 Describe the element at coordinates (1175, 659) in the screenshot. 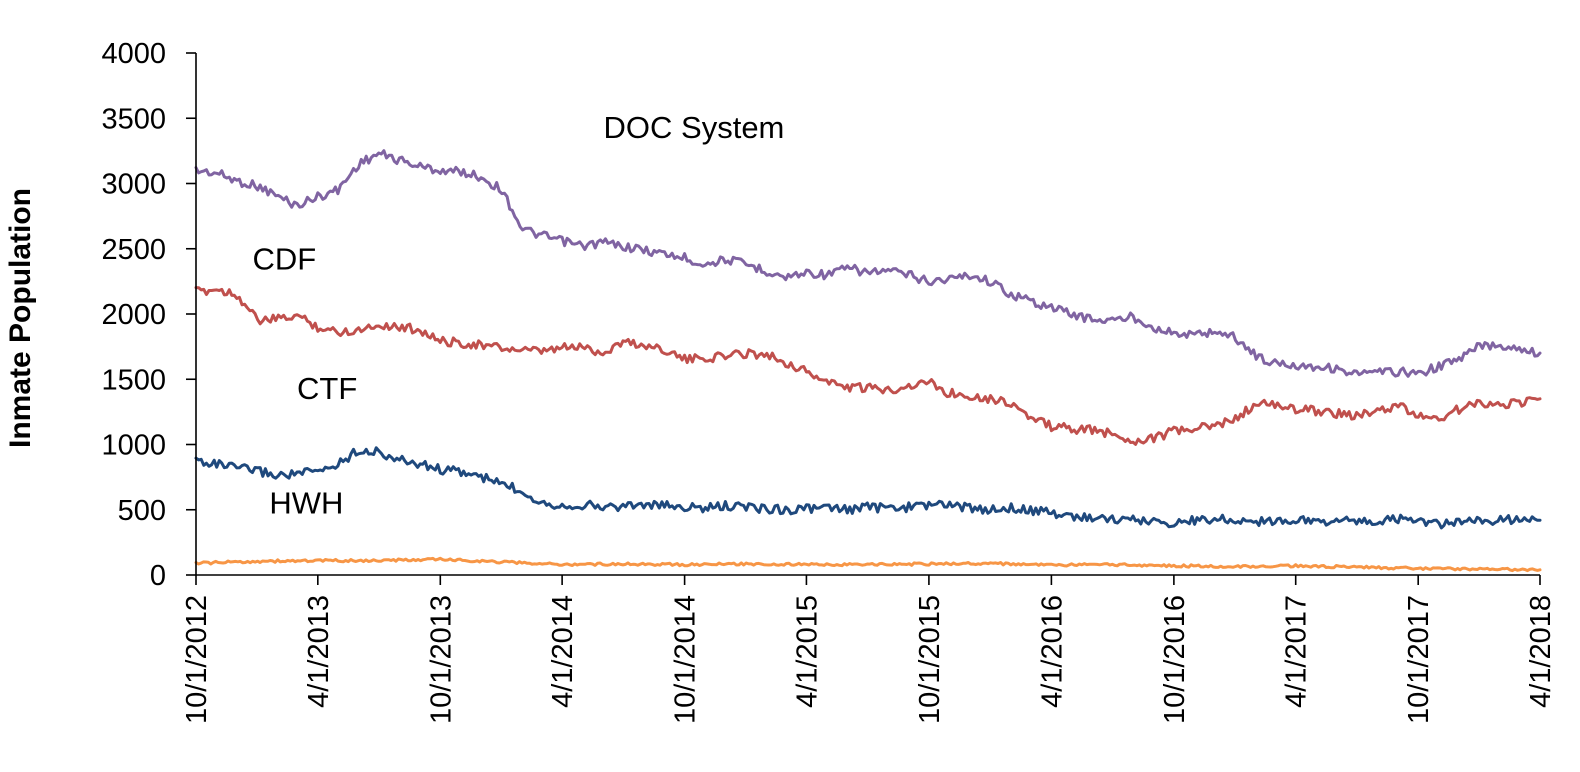

I see `x-tick-label: 10/1/2016` at that location.